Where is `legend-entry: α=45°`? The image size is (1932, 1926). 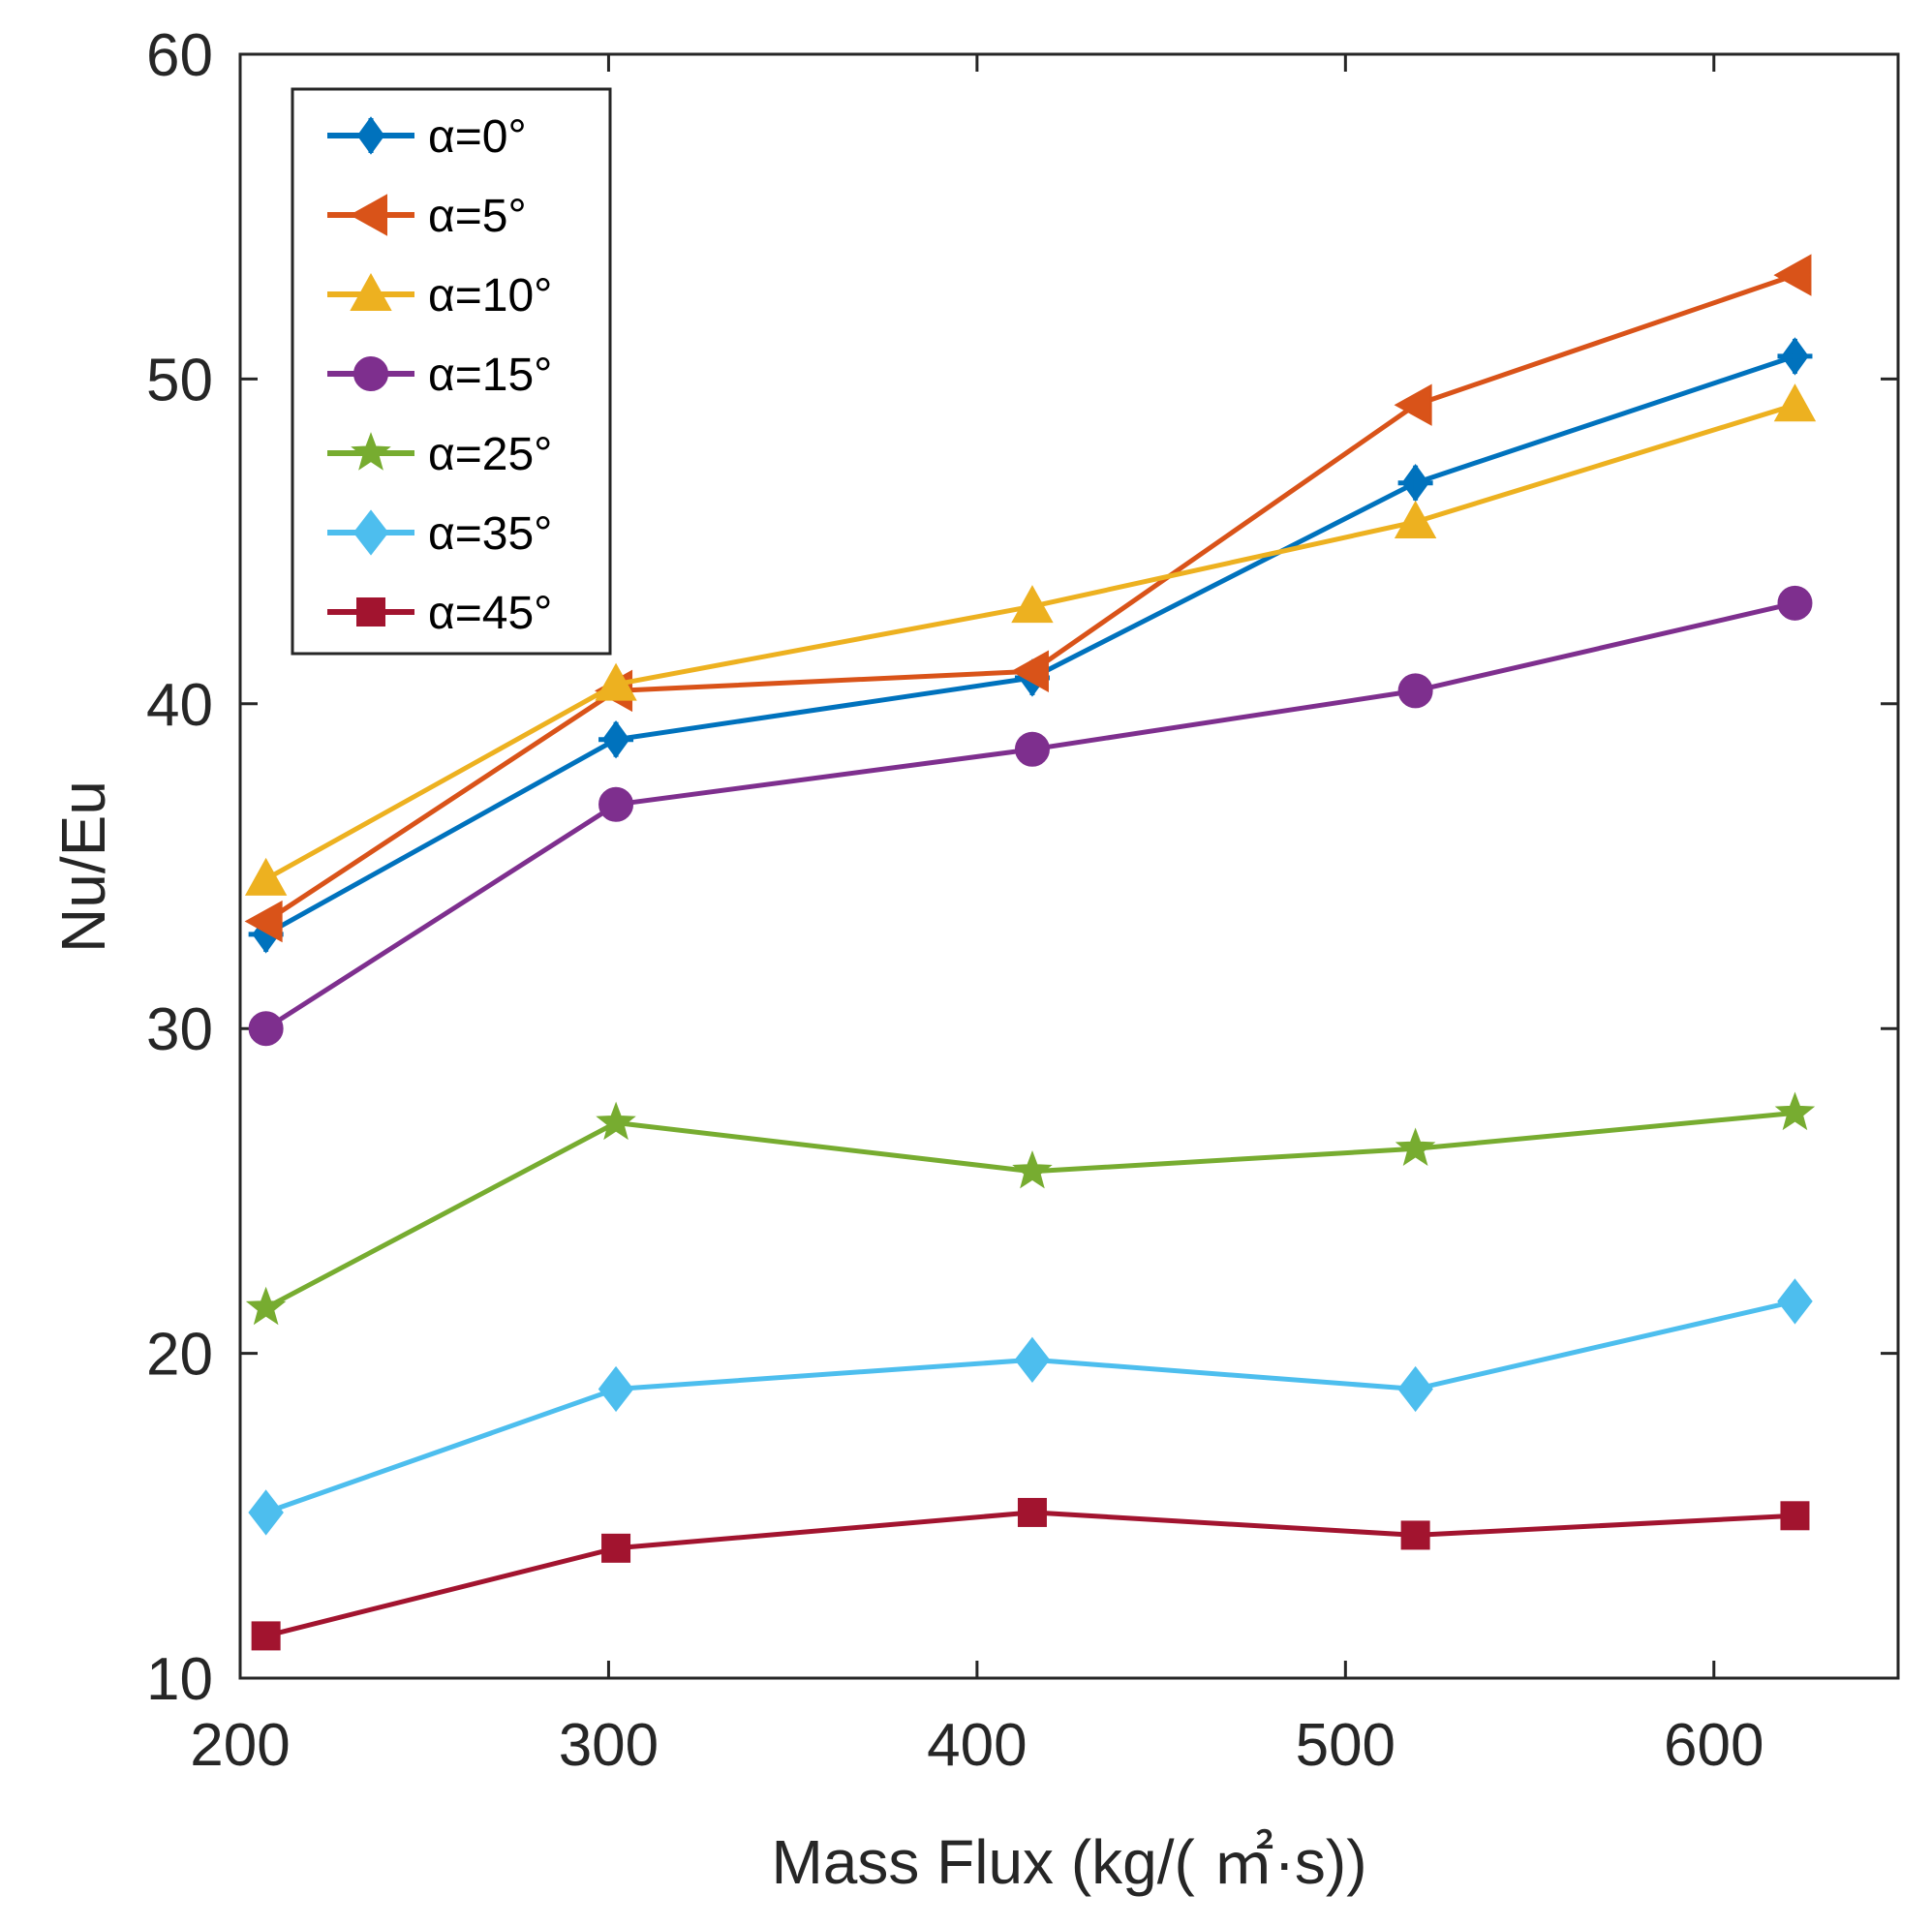
legend-entry: α=45° is located at coordinates (439, 613).